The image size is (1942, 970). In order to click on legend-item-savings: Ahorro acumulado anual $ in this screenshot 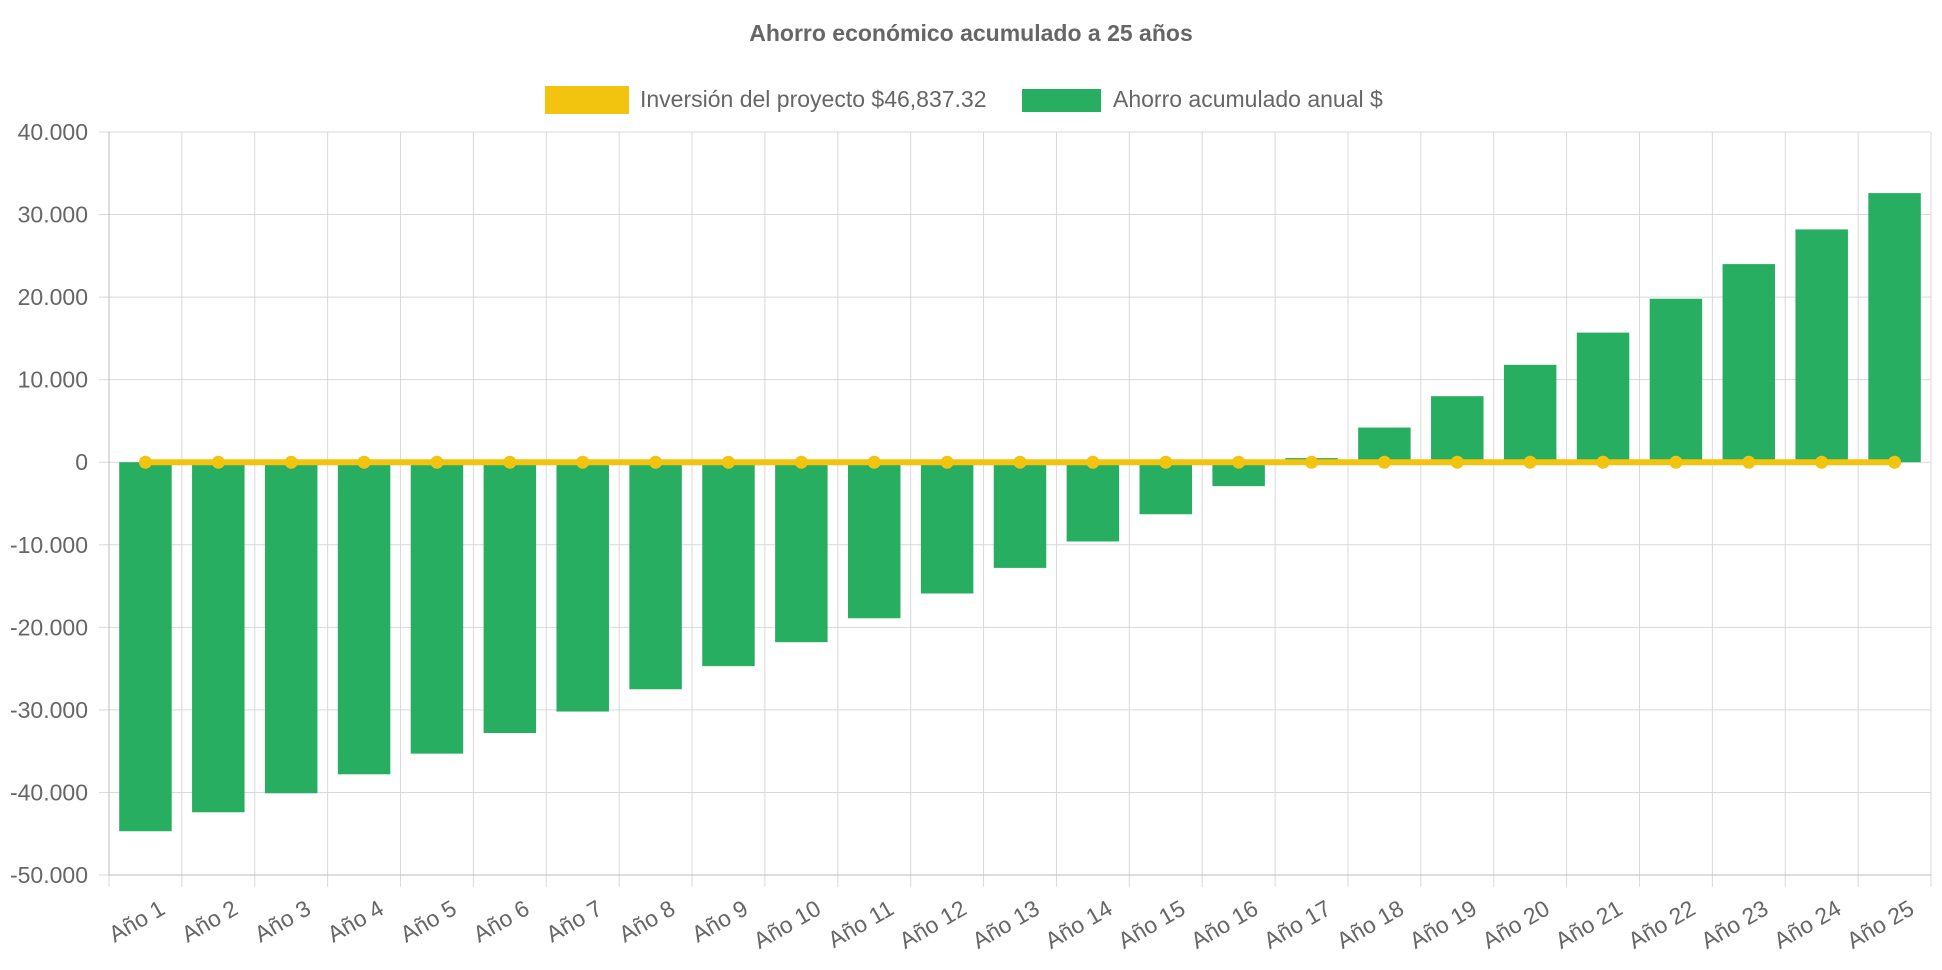, I will do `click(1202, 99)`.